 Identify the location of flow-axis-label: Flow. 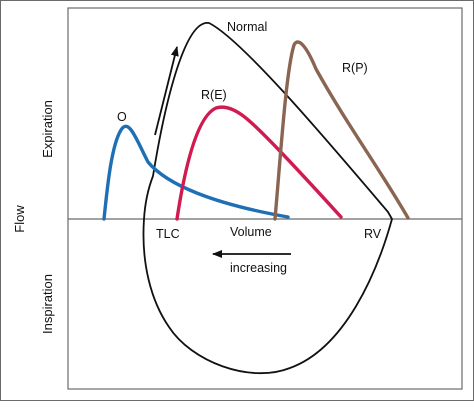
(19, 219).